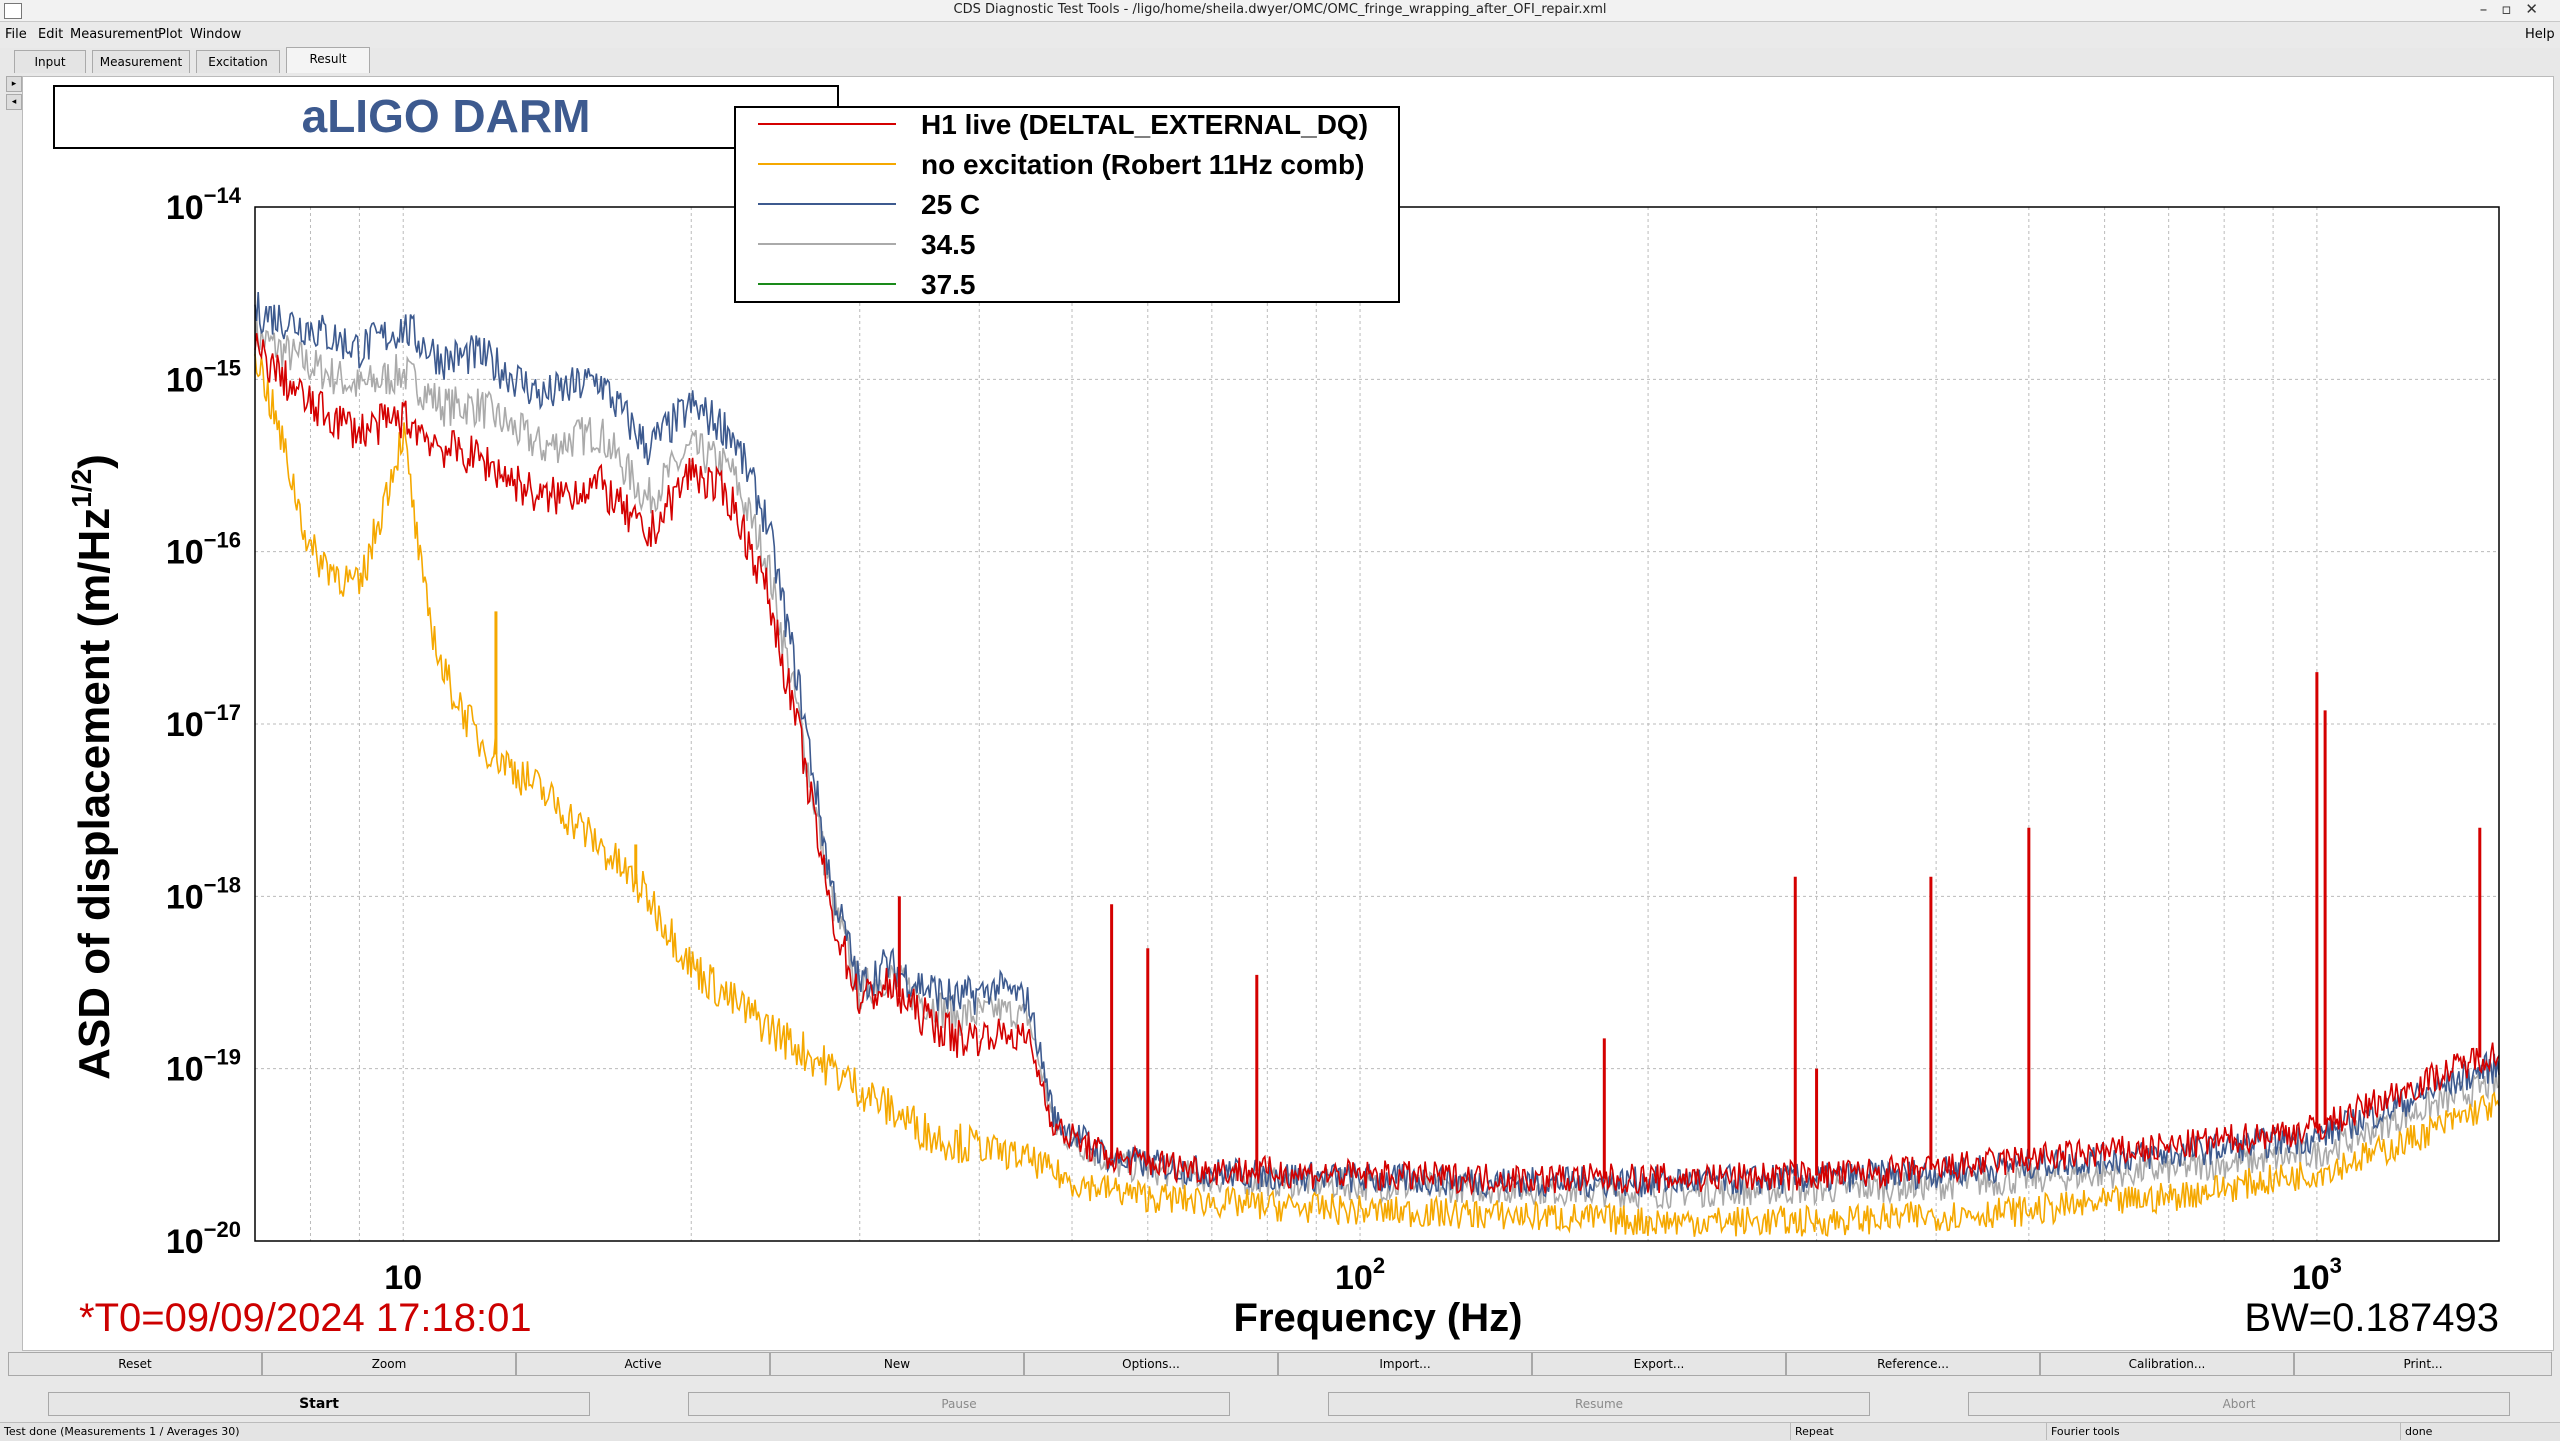 The width and height of the screenshot is (2560, 1441). Describe the element at coordinates (328, 60) in the screenshot. I see `tab-result: Result` at that location.